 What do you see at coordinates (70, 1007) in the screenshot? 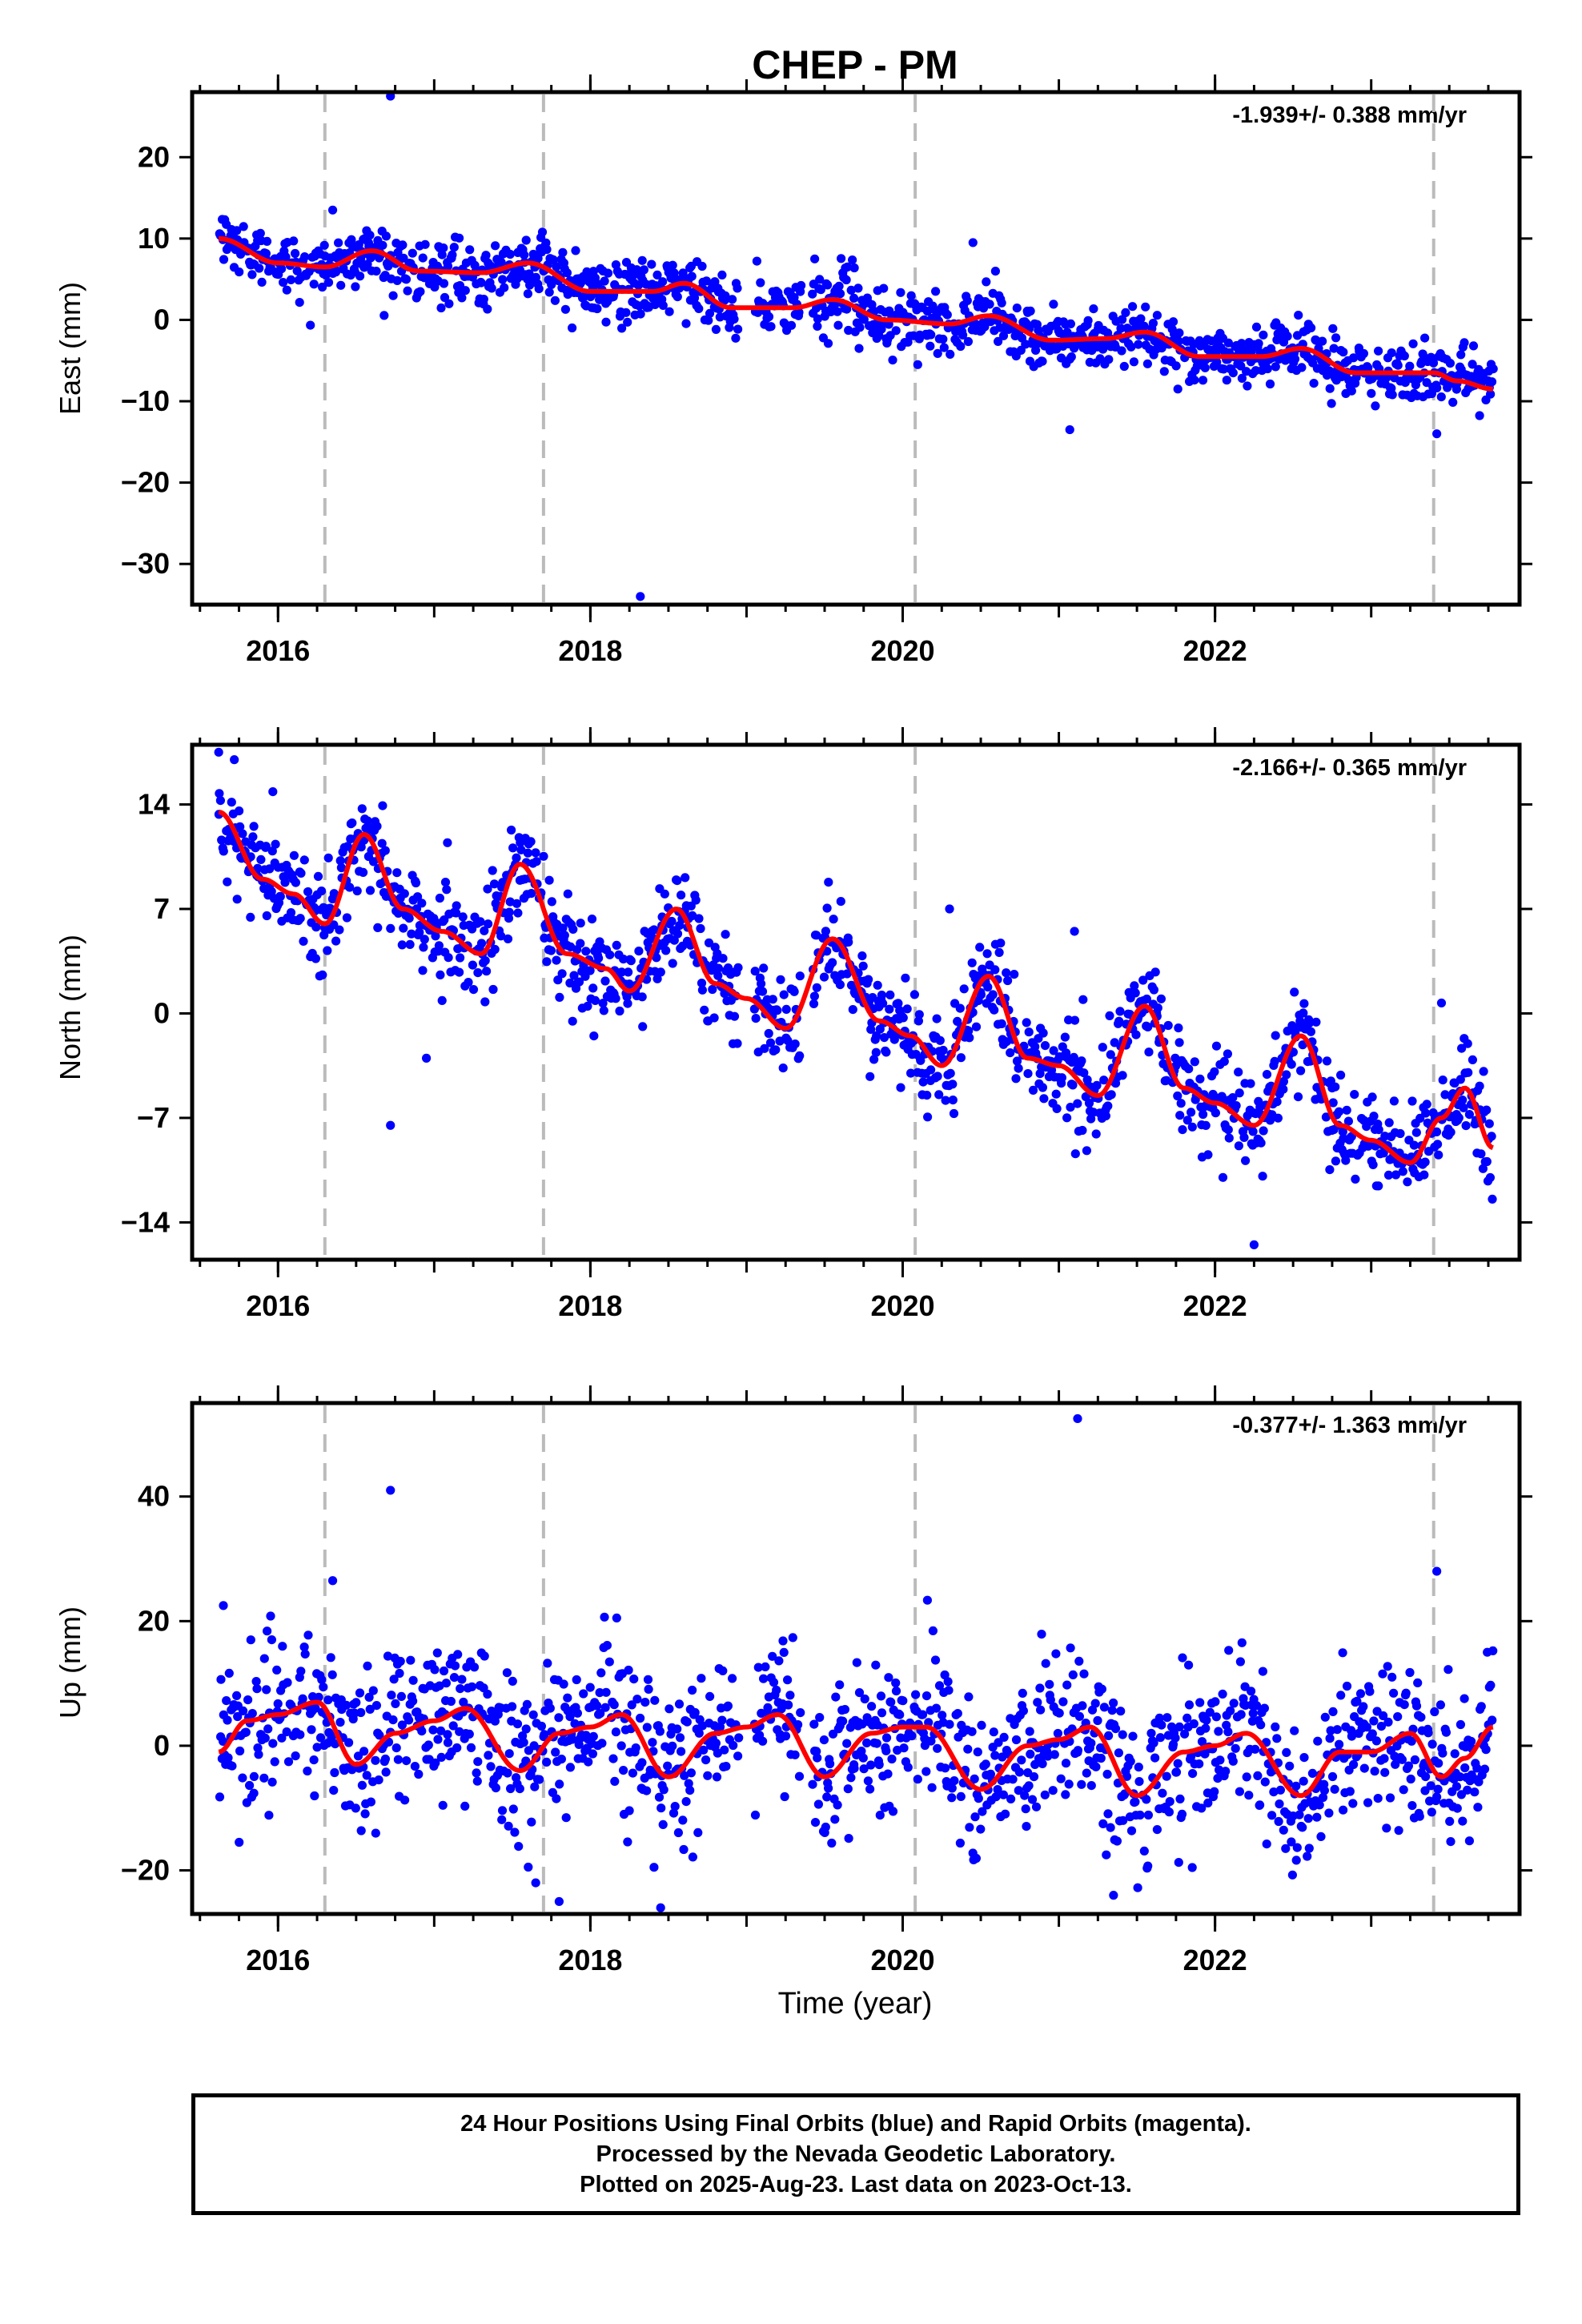
I see `north-axis-label: North (mm)` at bounding box center [70, 1007].